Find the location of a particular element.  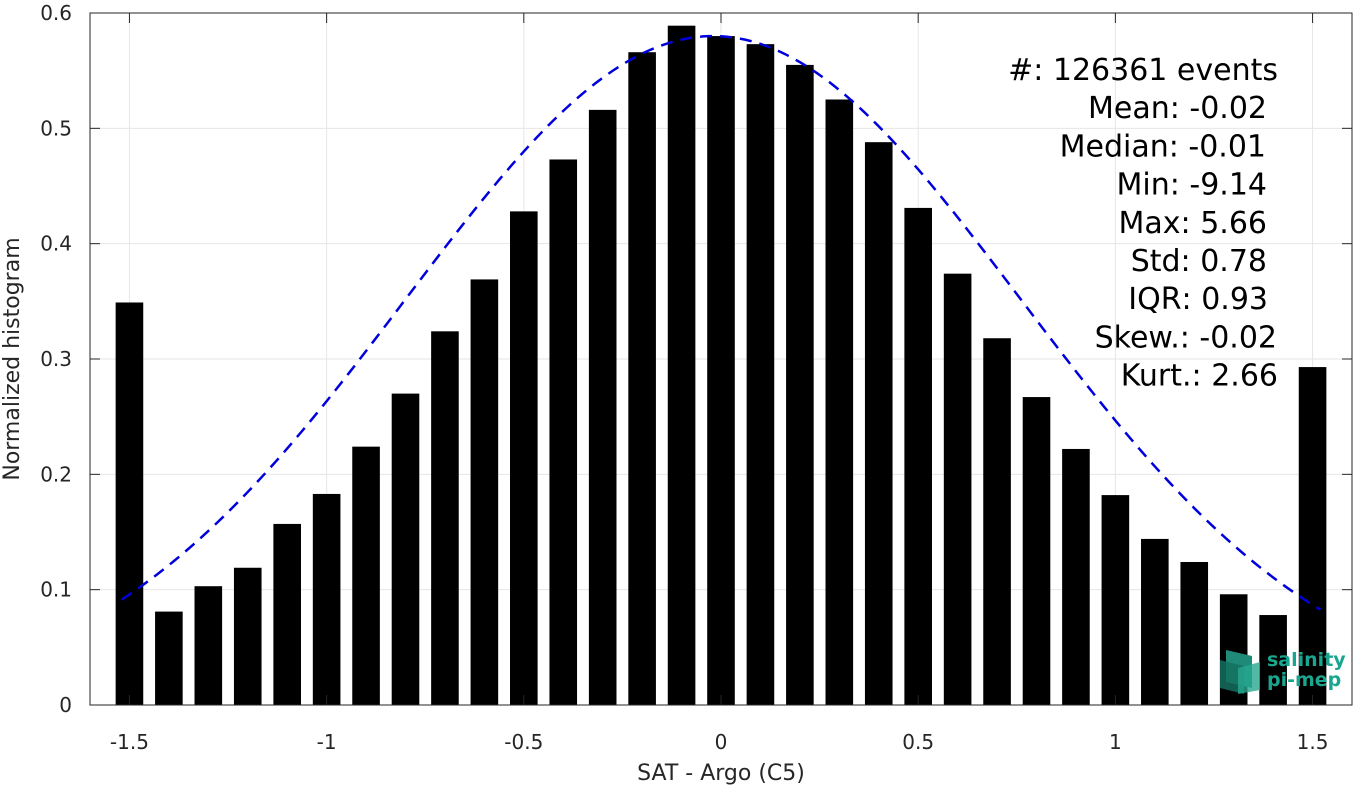

x-tick-label: 1.5 is located at coordinates (1313, 742).